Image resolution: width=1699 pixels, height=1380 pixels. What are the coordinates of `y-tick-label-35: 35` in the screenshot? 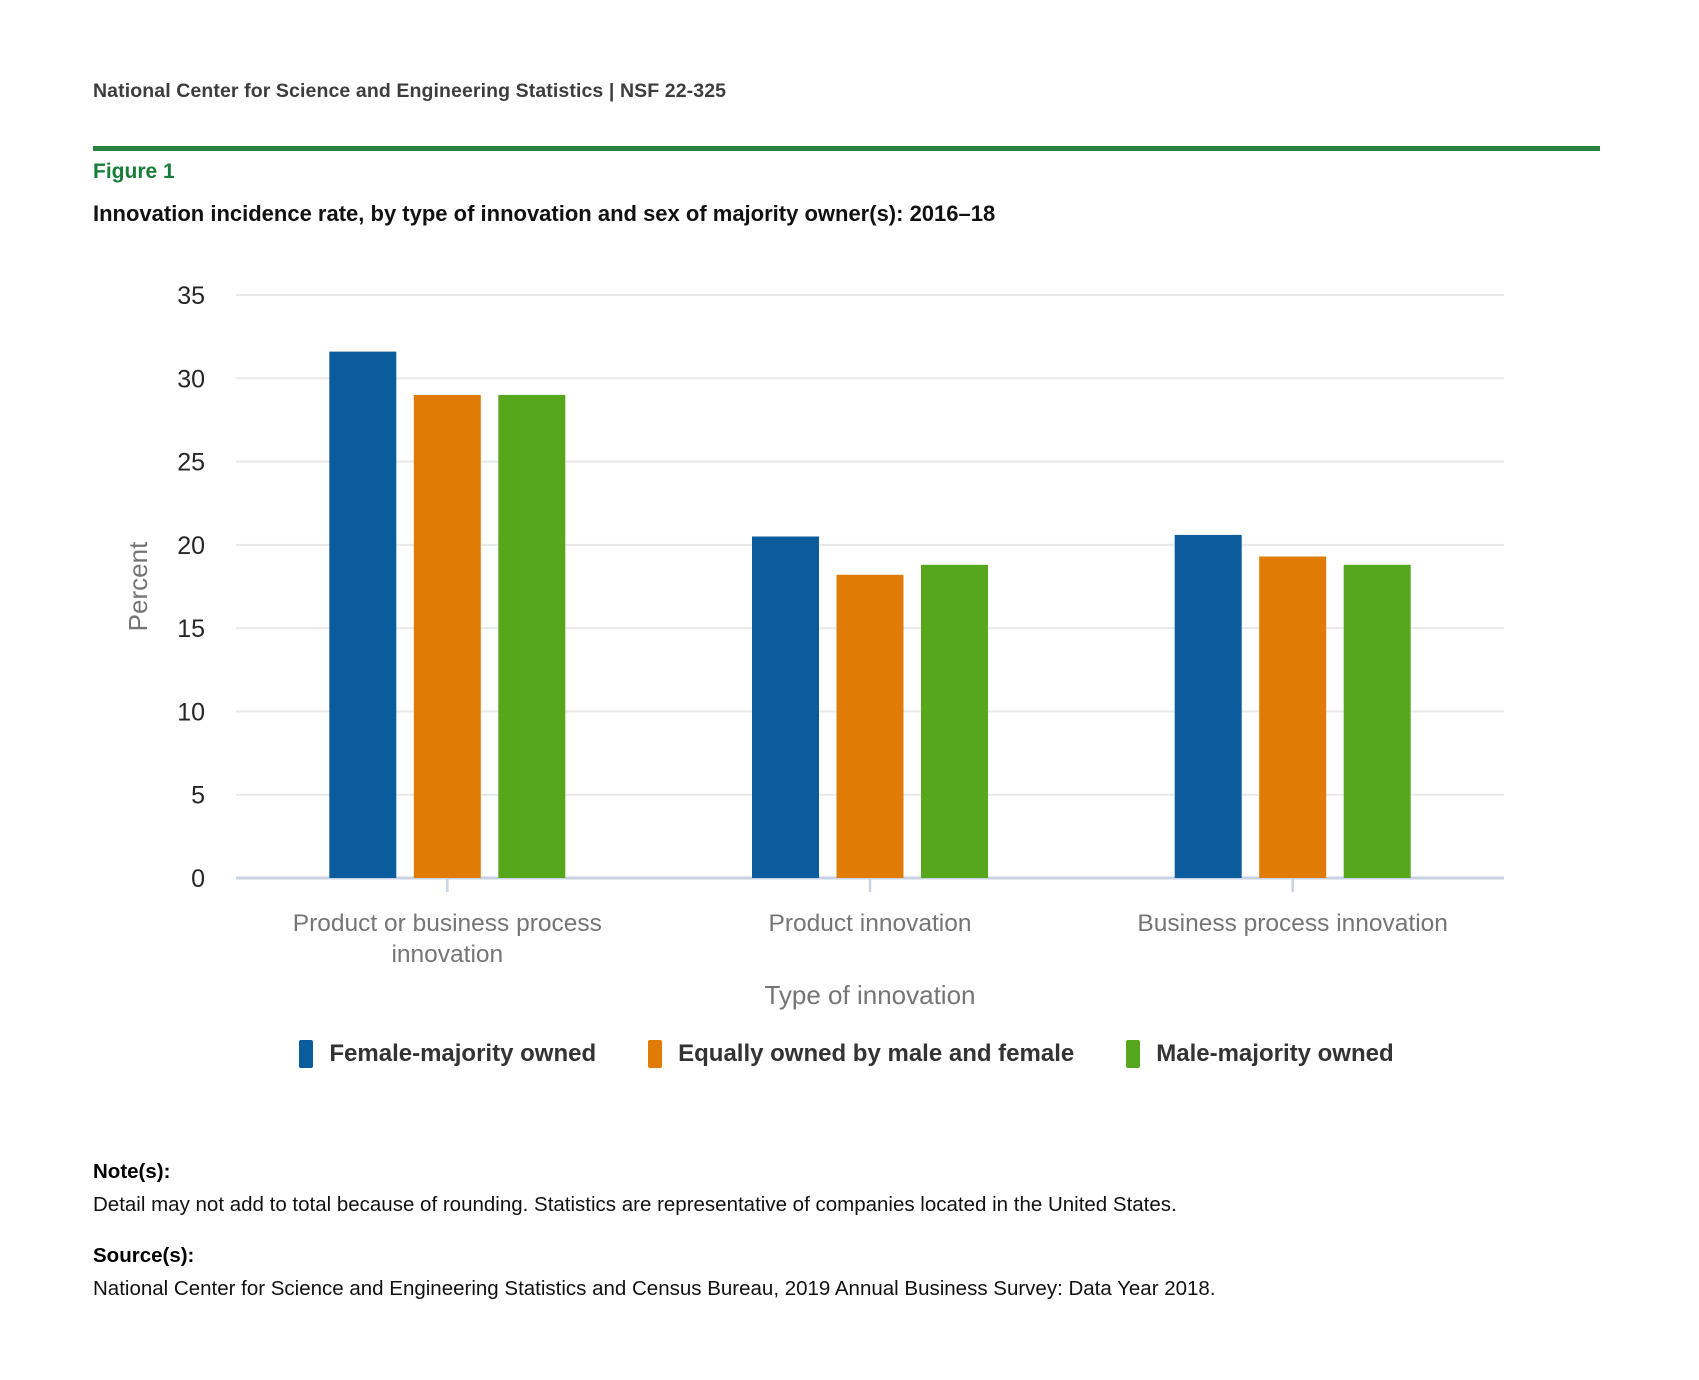 It's located at (191, 296).